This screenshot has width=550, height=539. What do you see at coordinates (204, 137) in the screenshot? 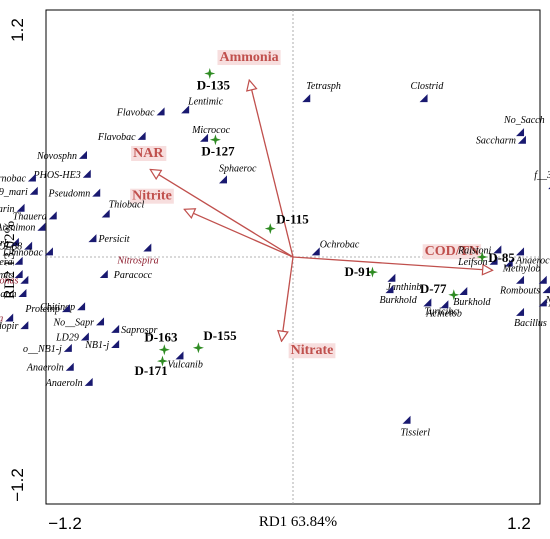
I see `species-marker-micrococ` at bounding box center [204, 137].